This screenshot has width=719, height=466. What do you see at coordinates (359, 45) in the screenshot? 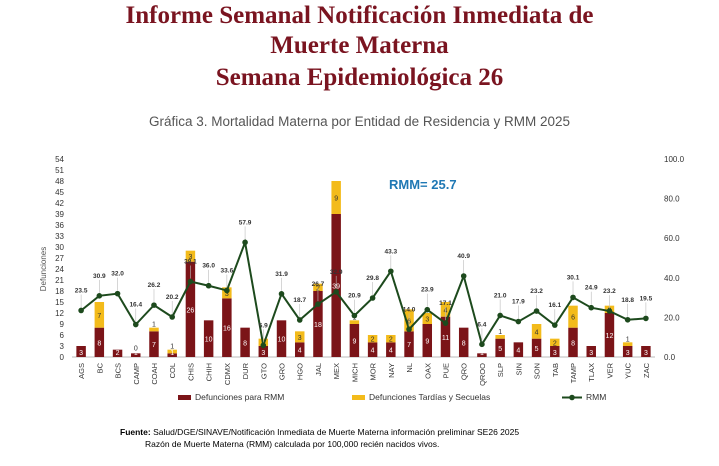
I see `report-title-line-2: Muerte Materna` at bounding box center [359, 45].